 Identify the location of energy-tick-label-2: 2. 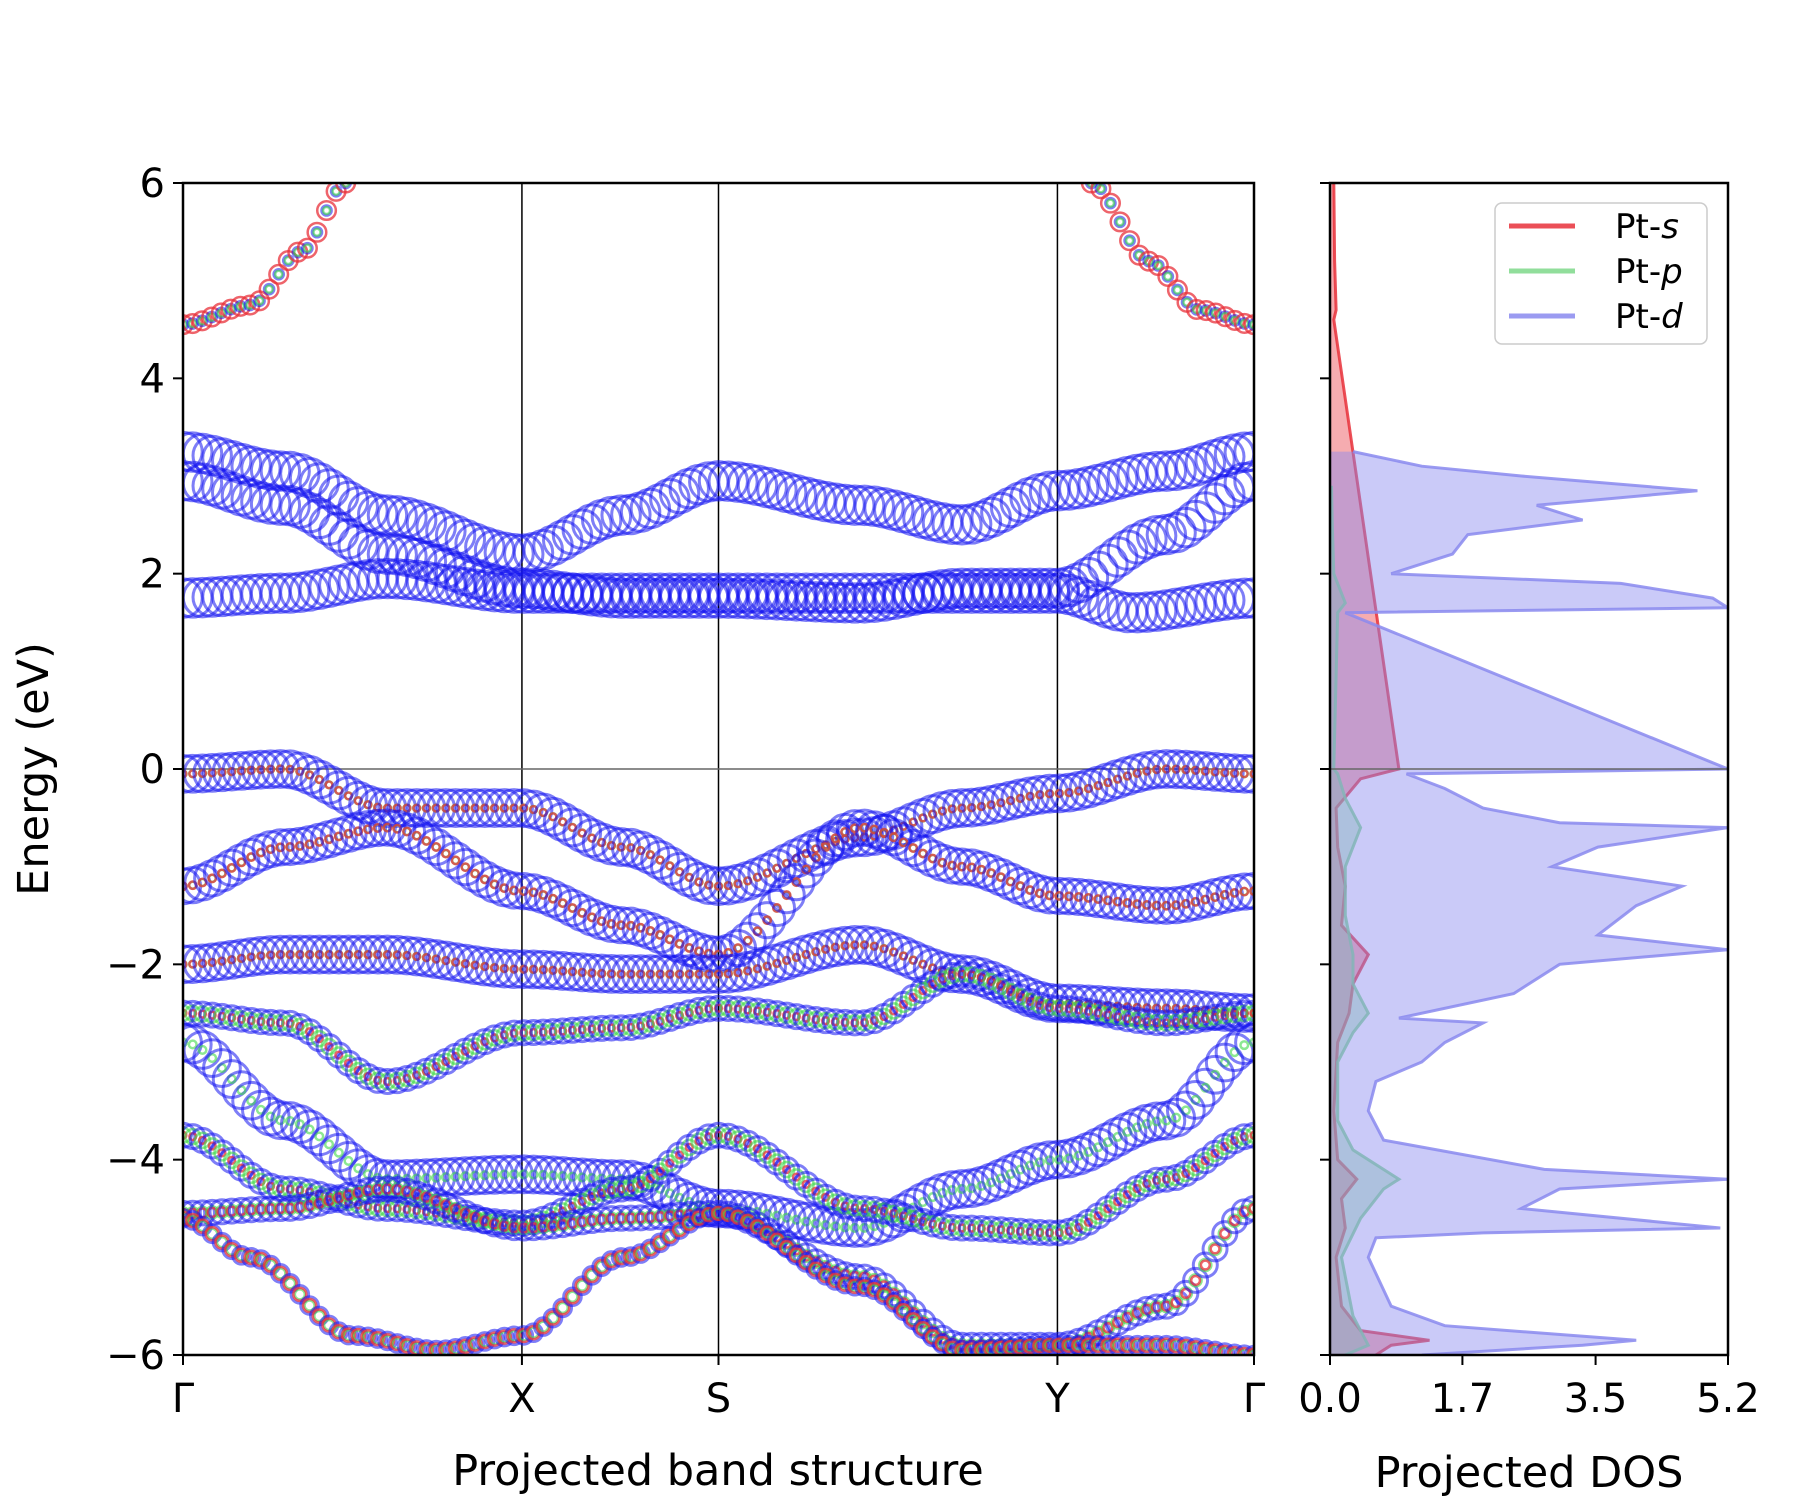
(152, 575).